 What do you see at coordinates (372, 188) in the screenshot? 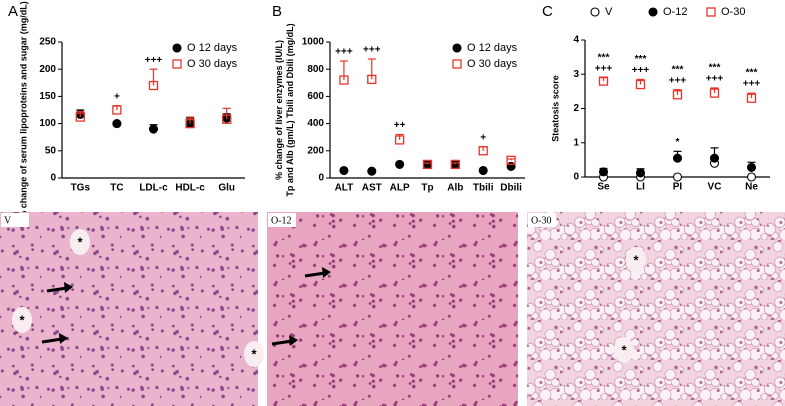
I see `x-tick-label: AST` at bounding box center [372, 188].